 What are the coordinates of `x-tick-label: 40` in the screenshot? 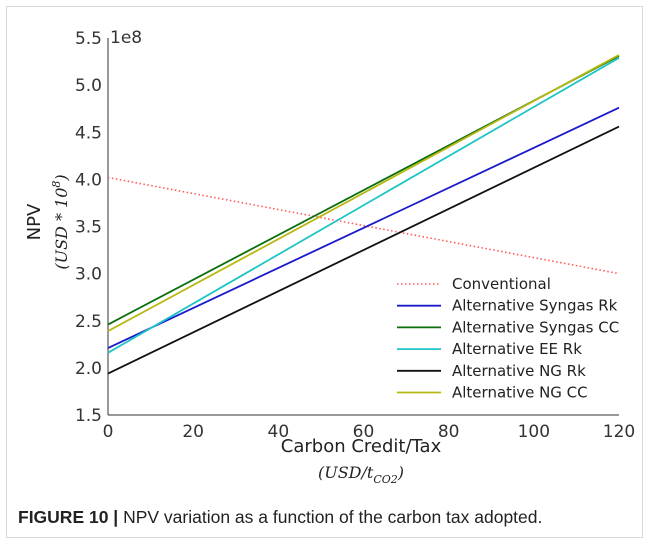 It's located at (279, 432).